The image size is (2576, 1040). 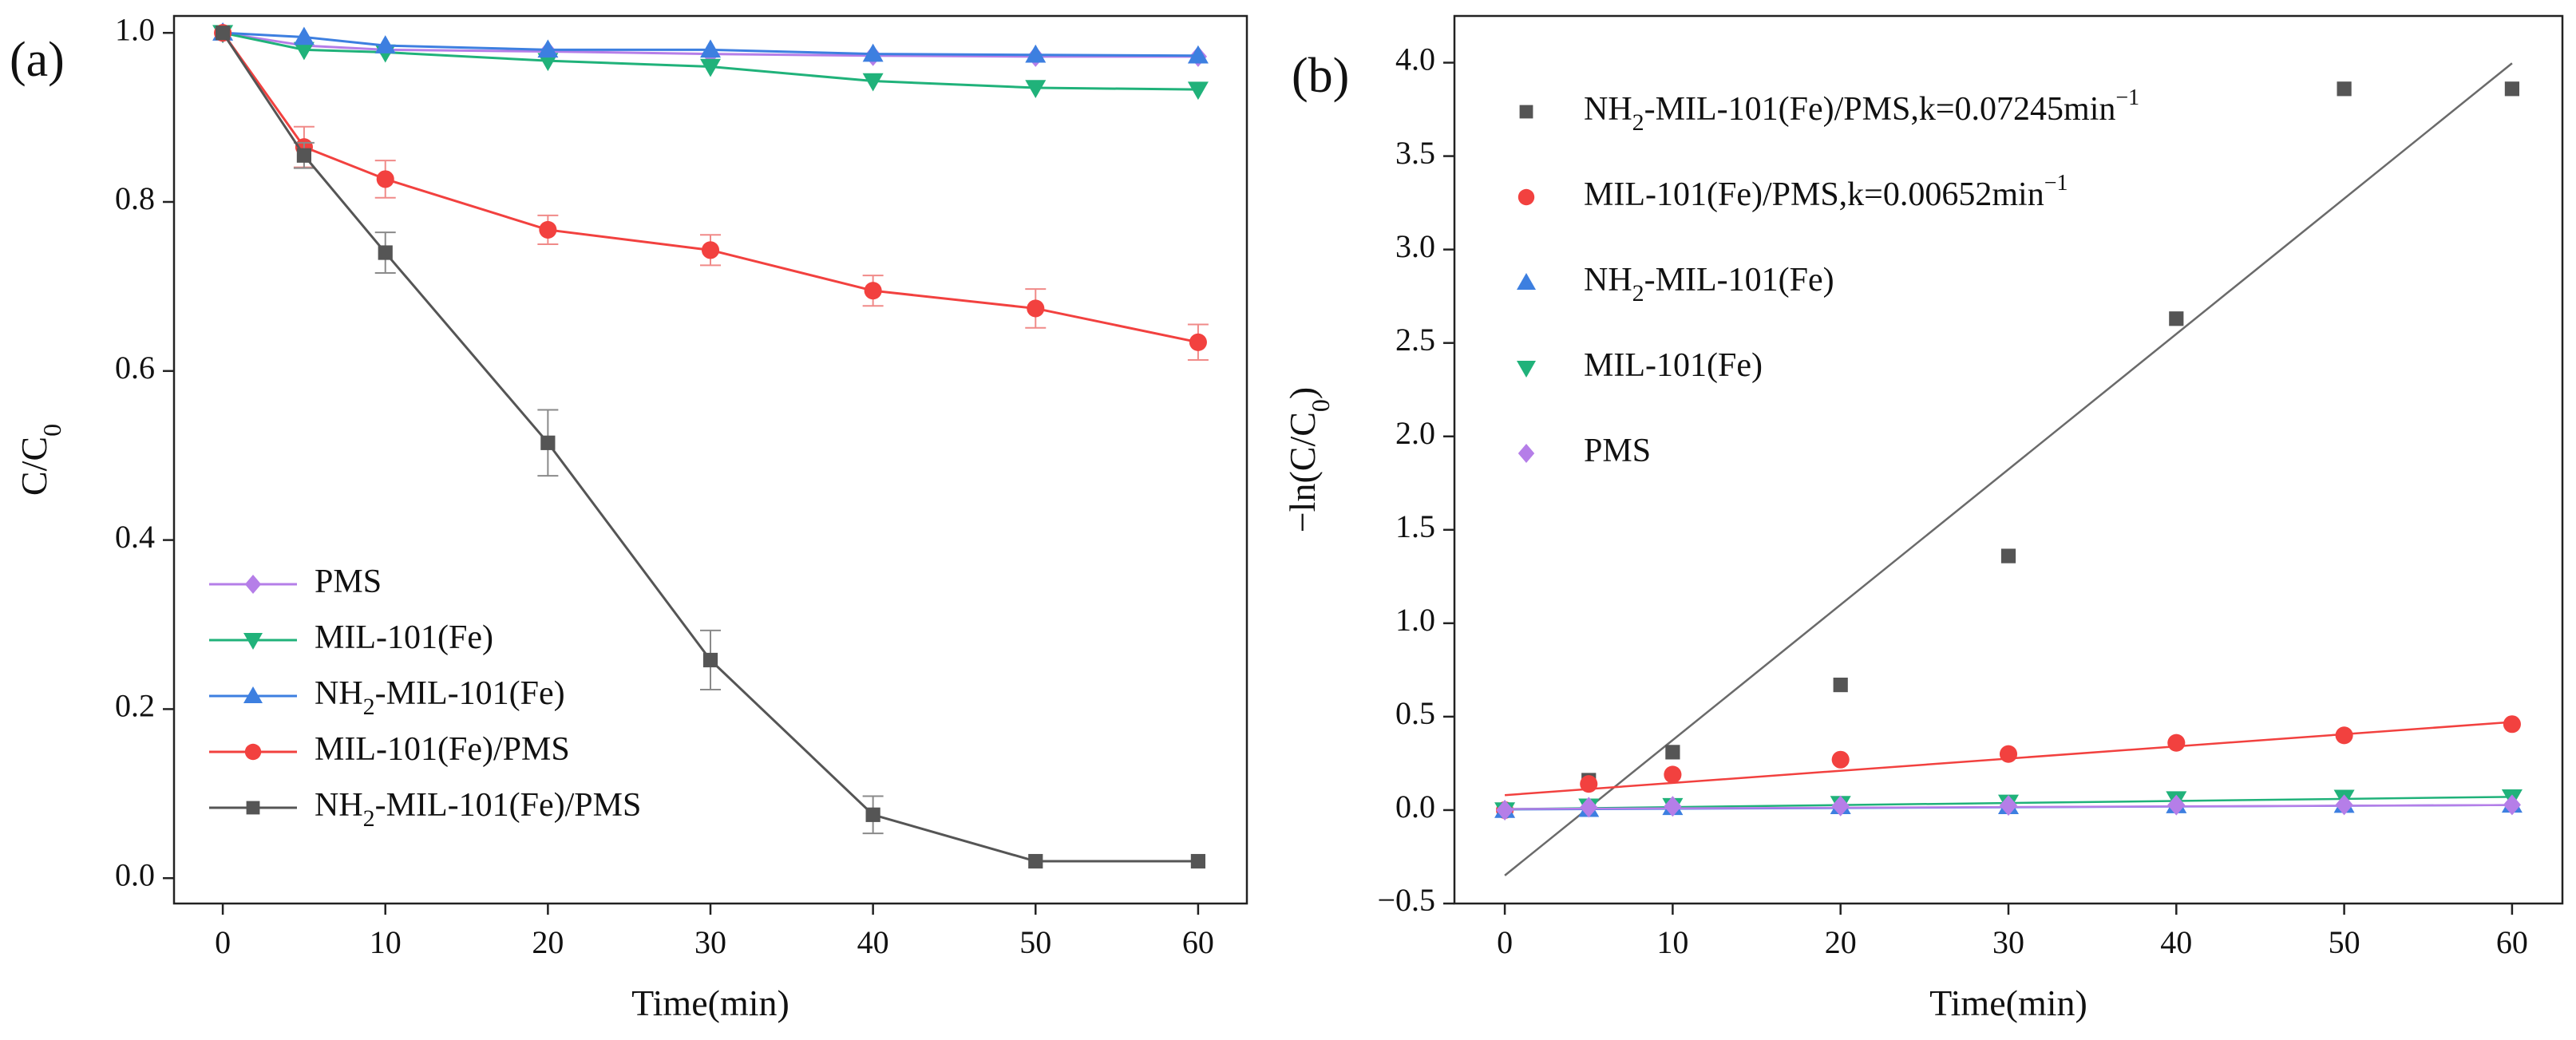 What do you see at coordinates (135, 368) in the screenshot?
I see `y-tick-label: 0.6` at bounding box center [135, 368].